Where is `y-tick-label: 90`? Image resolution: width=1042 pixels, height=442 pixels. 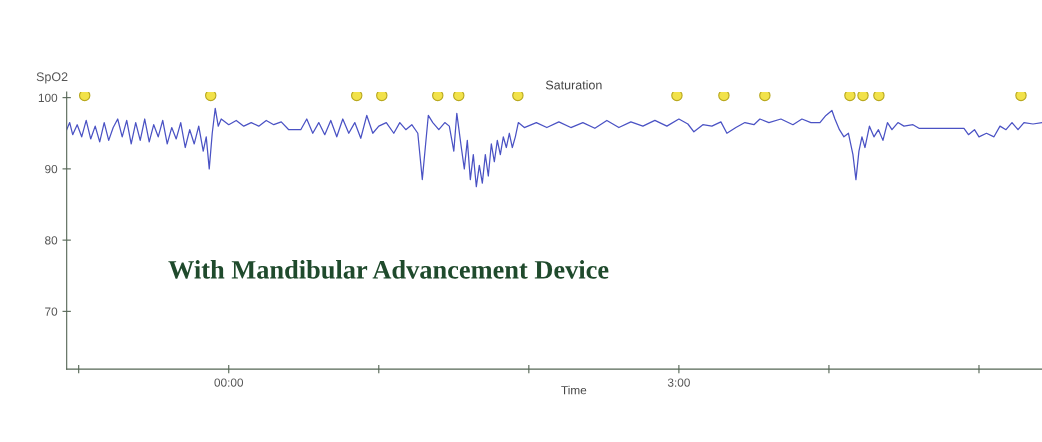
y-tick-label: 90 is located at coordinates (51, 169).